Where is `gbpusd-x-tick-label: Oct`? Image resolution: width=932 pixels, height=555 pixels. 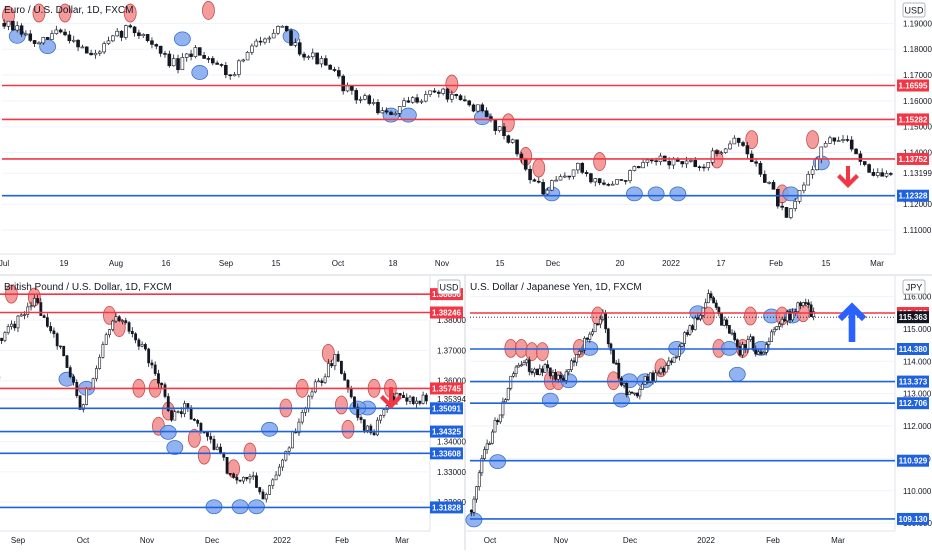 gbpusd-x-tick-label: Oct is located at coordinates (83, 540).